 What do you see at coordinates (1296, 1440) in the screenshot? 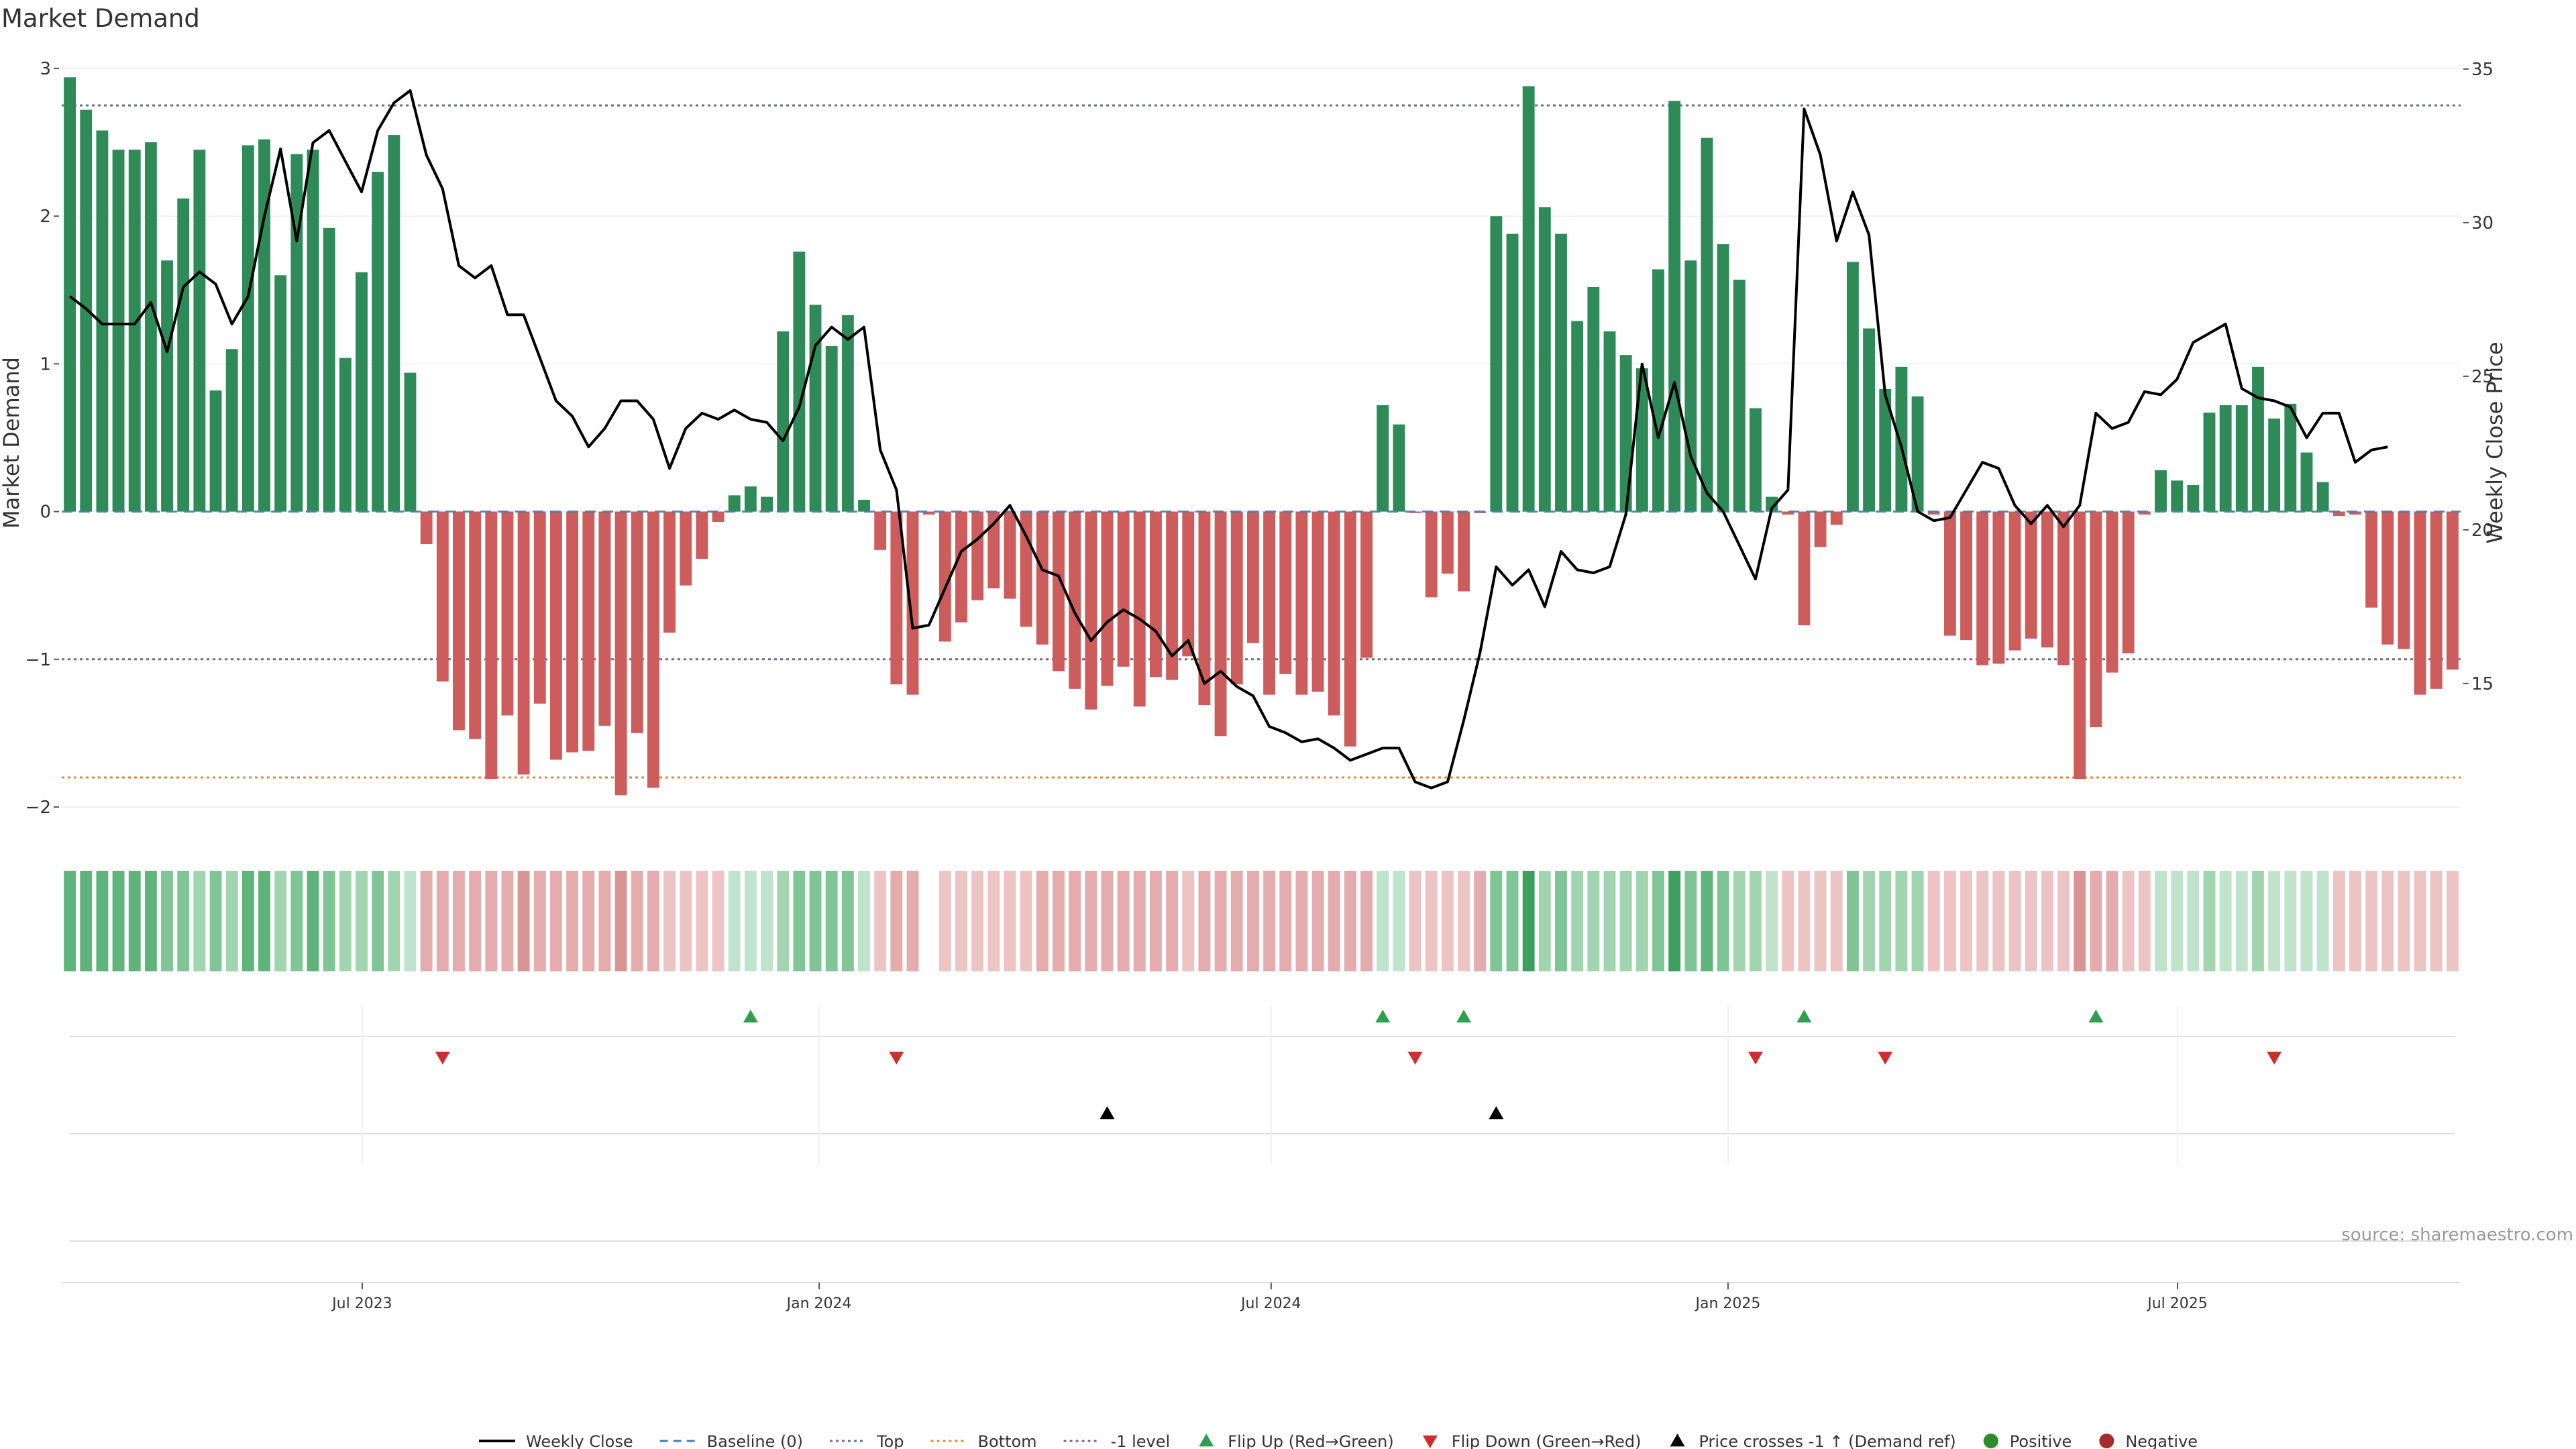
I see `legend-item: Flip Up (Red→Green)` at bounding box center [1296, 1440].